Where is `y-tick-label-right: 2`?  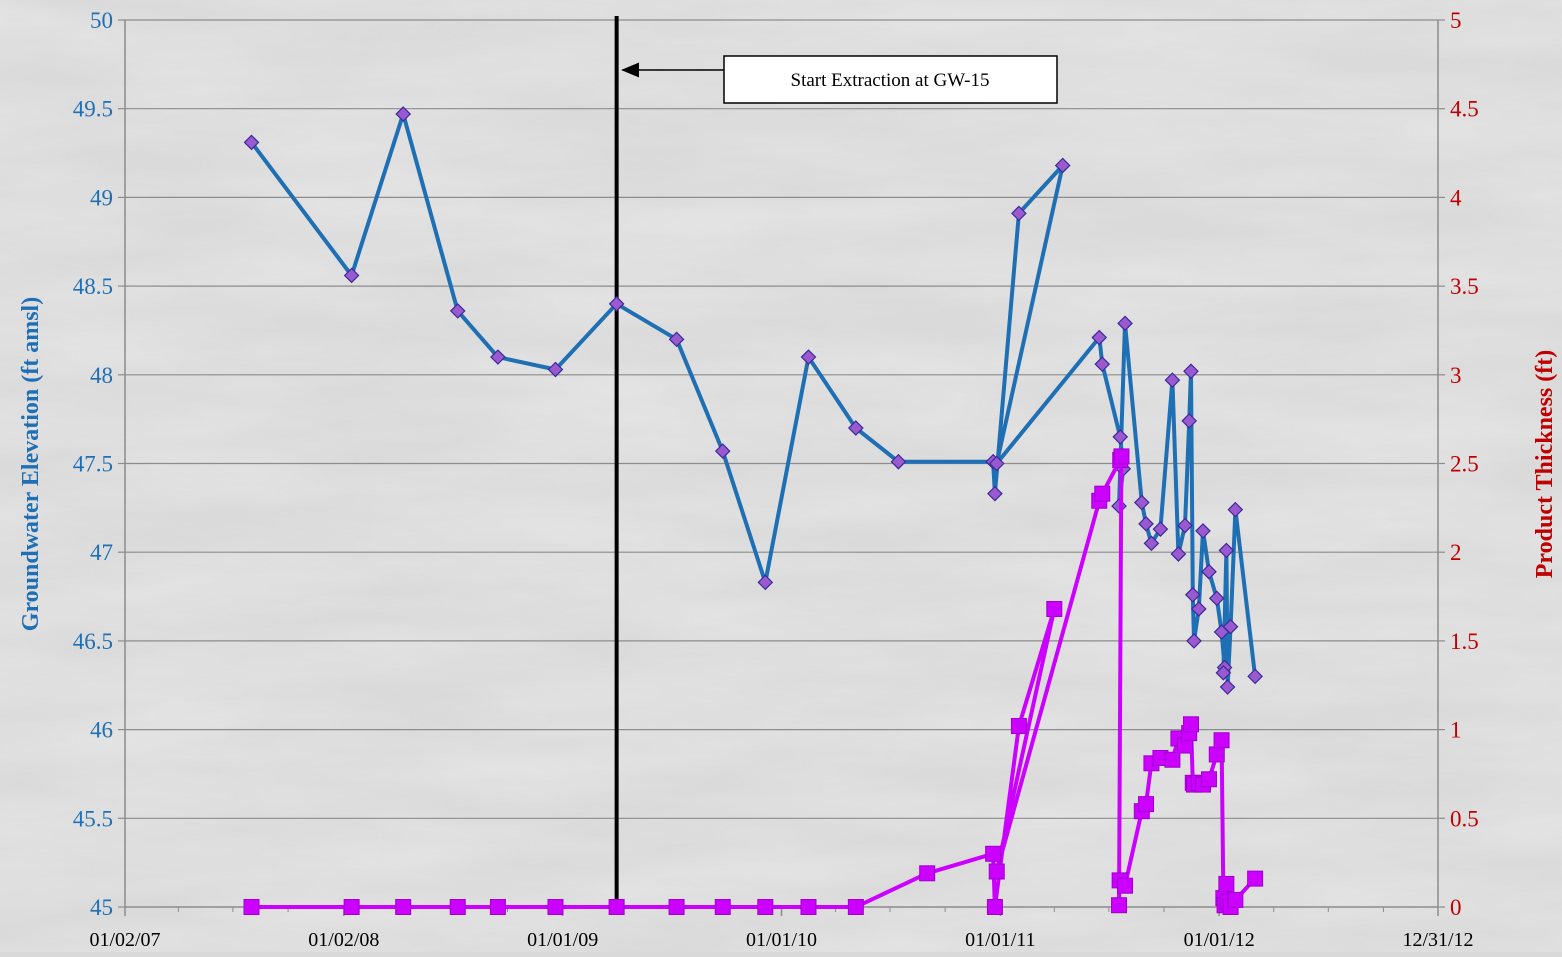
y-tick-label-right: 2 is located at coordinates (1456, 552).